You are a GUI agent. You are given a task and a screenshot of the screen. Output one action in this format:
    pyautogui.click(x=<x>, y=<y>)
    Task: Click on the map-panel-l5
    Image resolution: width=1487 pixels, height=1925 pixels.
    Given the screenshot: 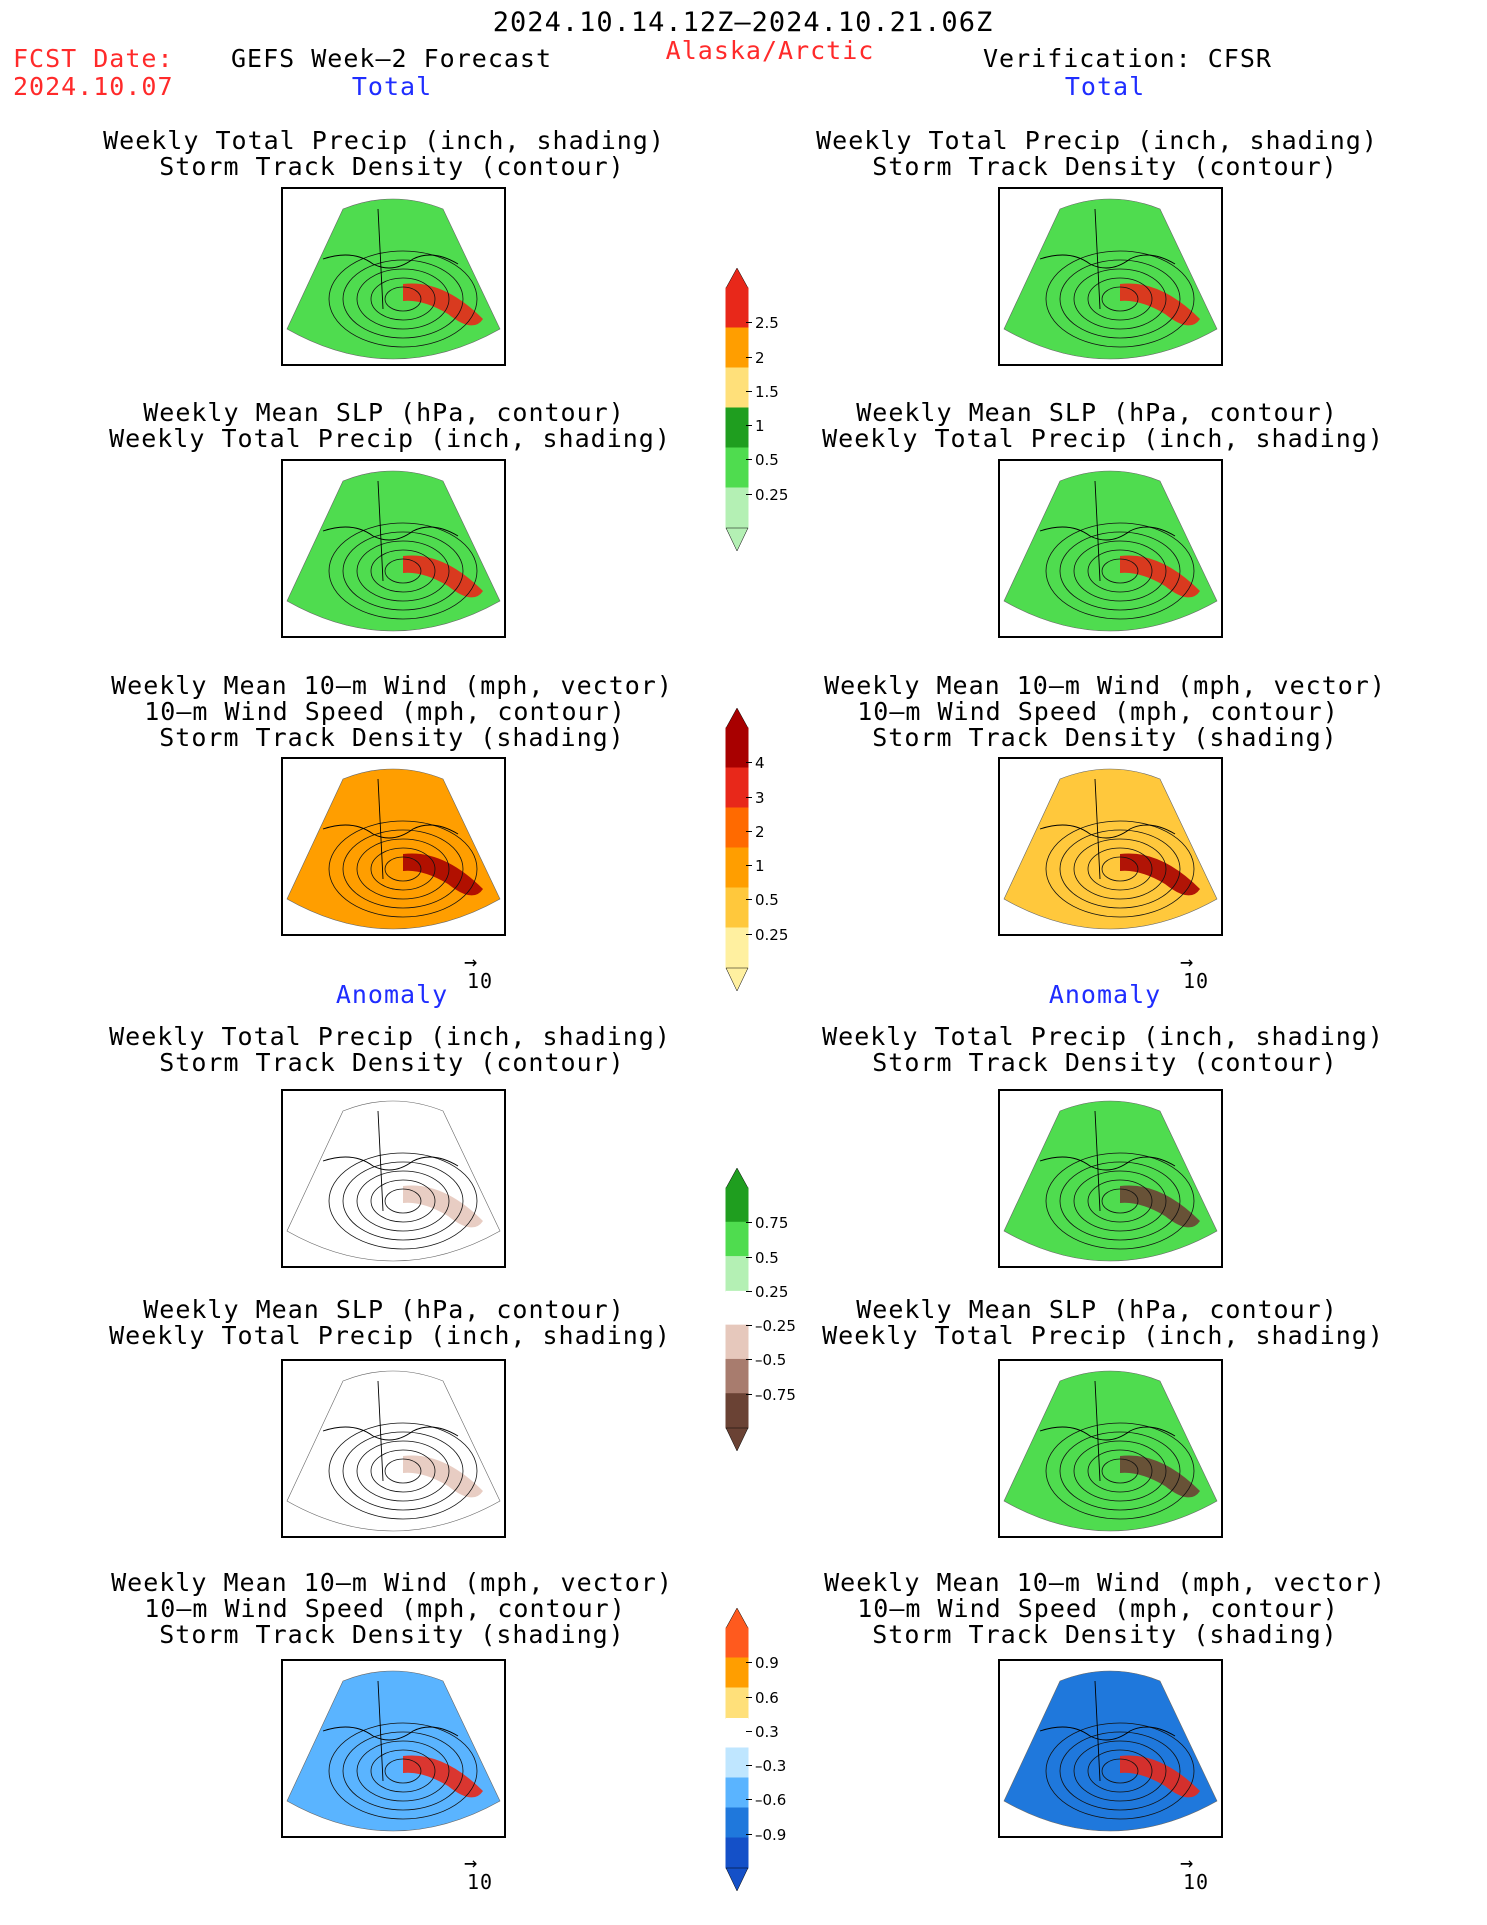 What is the action you would take?
    pyautogui.click(x=393, y=1448)
    